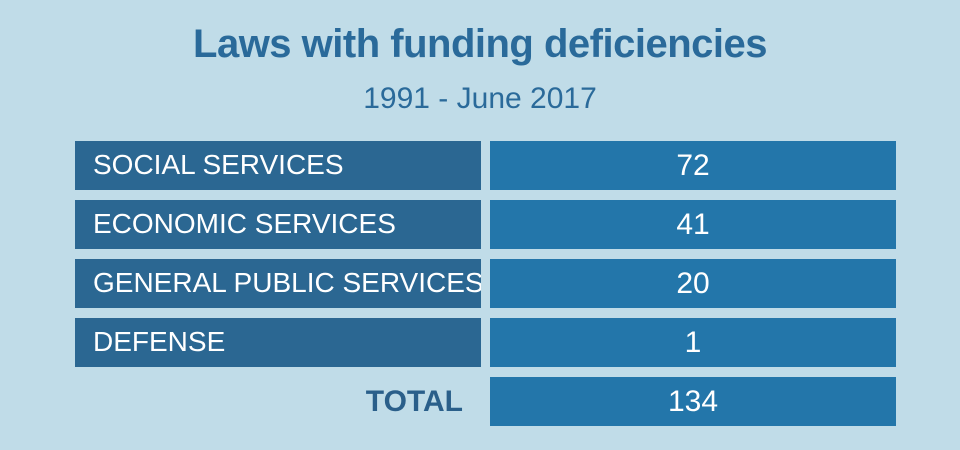  Describe the element at coordinates (693, 342) in the screenshot. I see `value-cell: 1` at that location.